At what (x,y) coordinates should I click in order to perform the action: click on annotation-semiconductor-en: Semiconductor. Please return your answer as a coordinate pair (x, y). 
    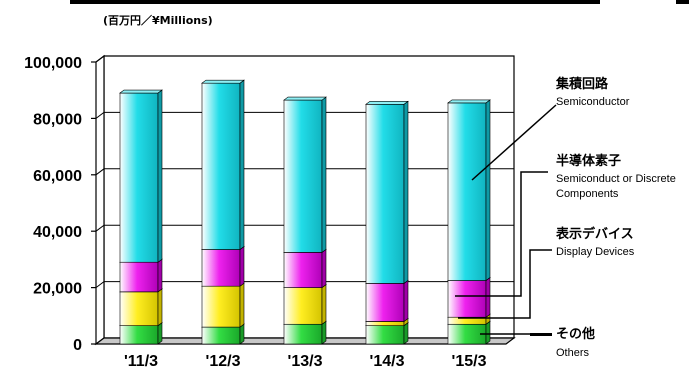
    Looking at the image, I should click on (593, 102).